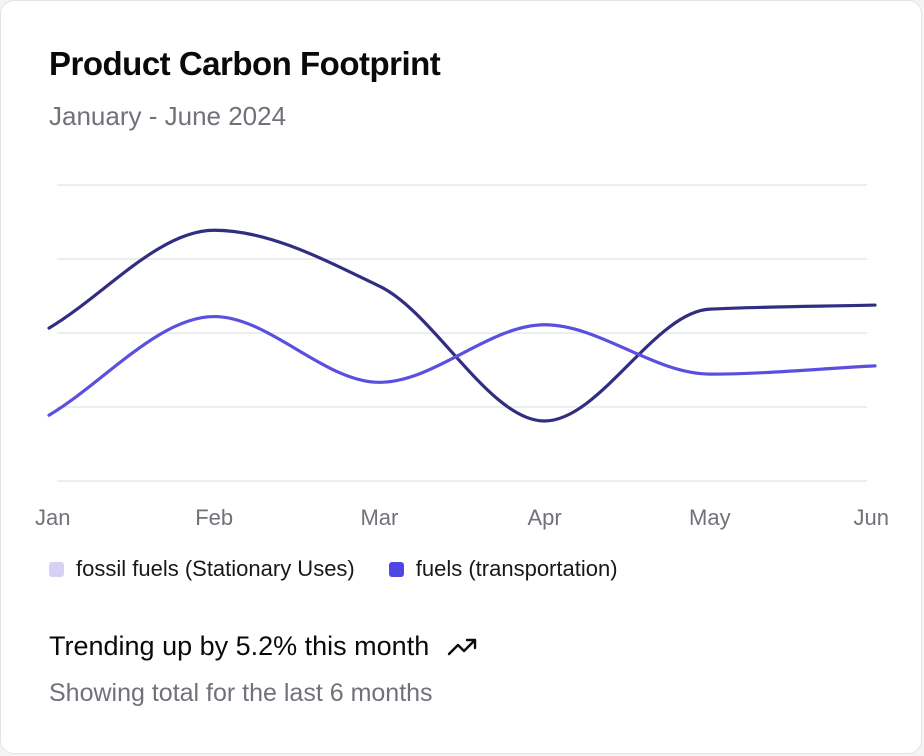  I want to click on legend-swatch-fossil, so click(56, 569).